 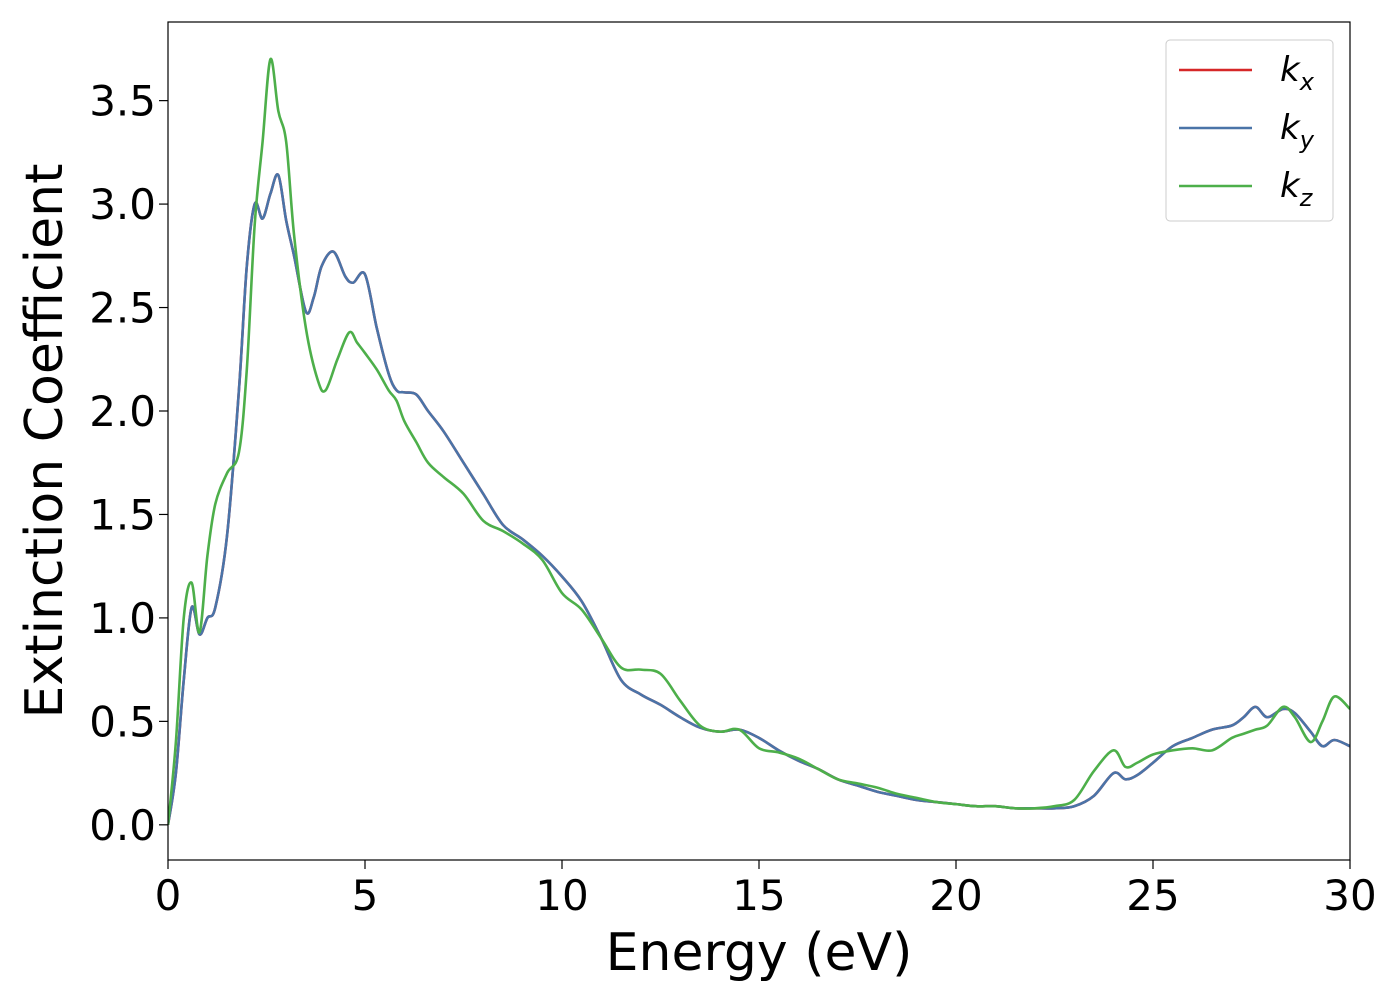 What do you see at coordinates (122, 204) in the screenshot?
I see `y-tick-label: 3.0` at bounding box center [122, 204].